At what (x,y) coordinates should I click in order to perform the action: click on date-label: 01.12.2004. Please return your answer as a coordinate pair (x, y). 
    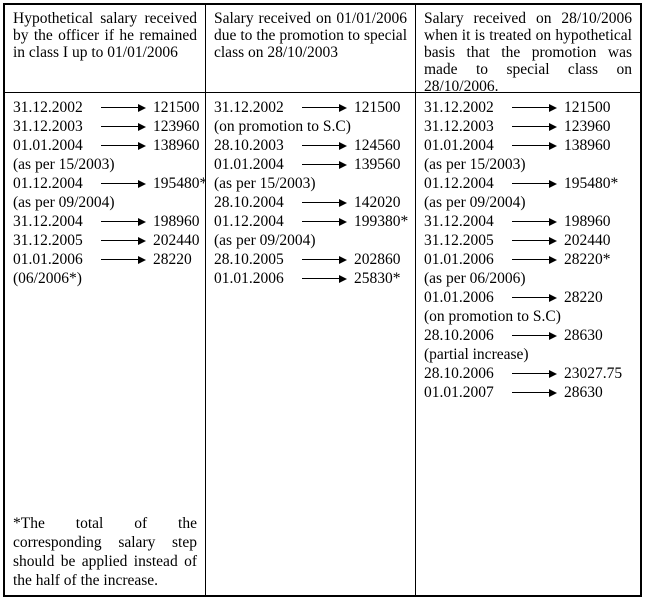
    Looking at the image, I should click on (249, 221).